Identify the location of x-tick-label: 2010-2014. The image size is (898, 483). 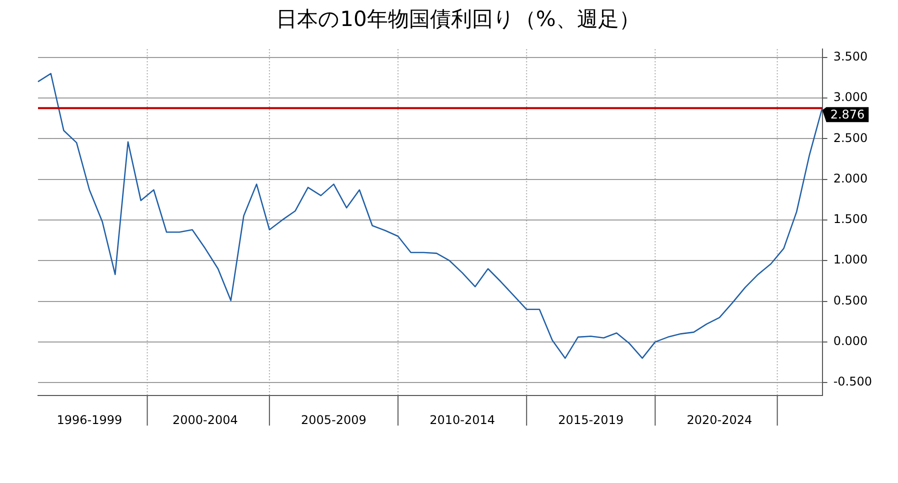
(463, 419).